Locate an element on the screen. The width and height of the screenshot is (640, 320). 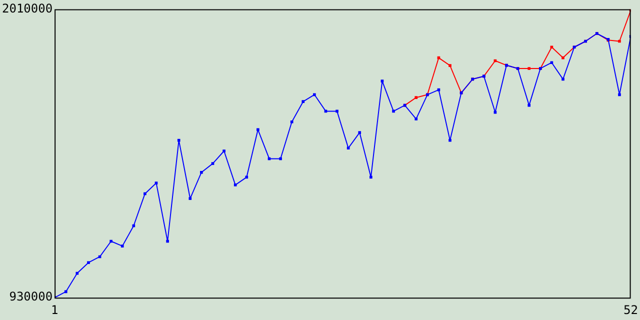
x-tick-label: 52 is located at coordinates (631, 309).